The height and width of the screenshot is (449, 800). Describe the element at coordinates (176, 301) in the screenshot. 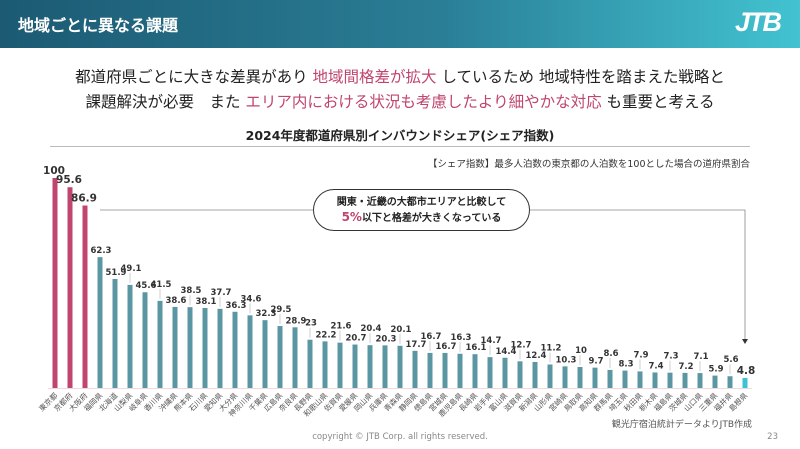

I see `value-label: 38.6` at that location.